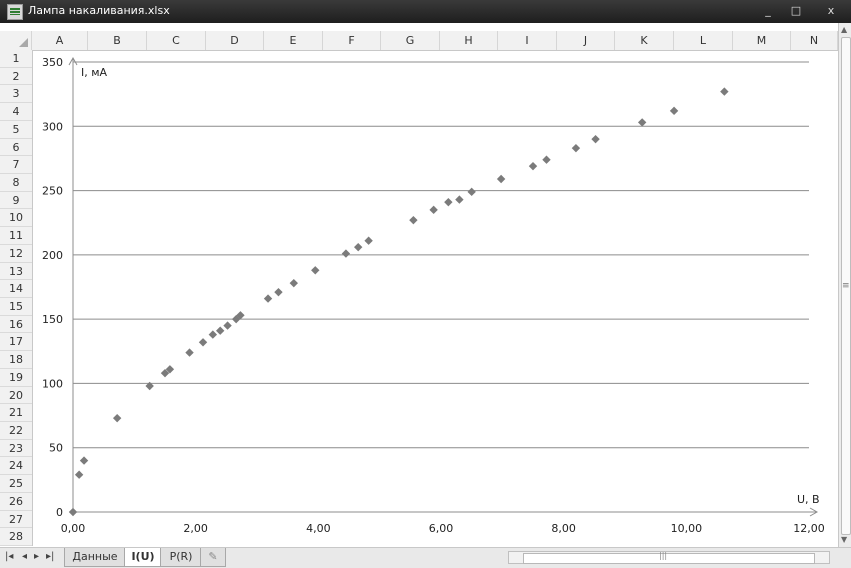 This screenshot has width=851, height=568. What do you see at coordinates (586, 40) in the screenshot?
I see `column-header-cell: J` at bounding box center [586, 40].